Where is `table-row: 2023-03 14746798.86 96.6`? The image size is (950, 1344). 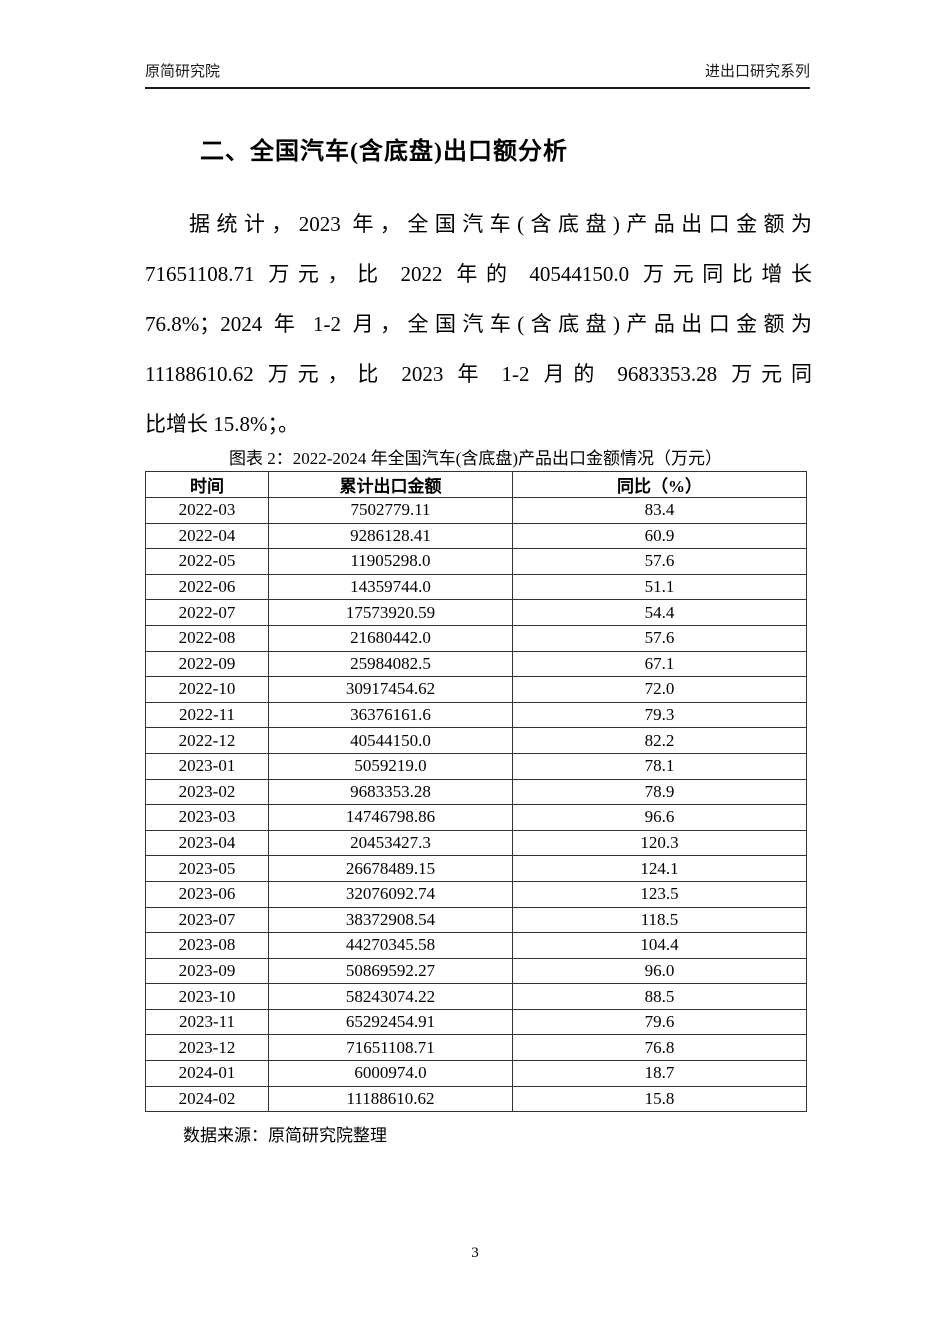
table-row: 2023-03 14746798.86 96.6 is located at coordinates (476, 817).